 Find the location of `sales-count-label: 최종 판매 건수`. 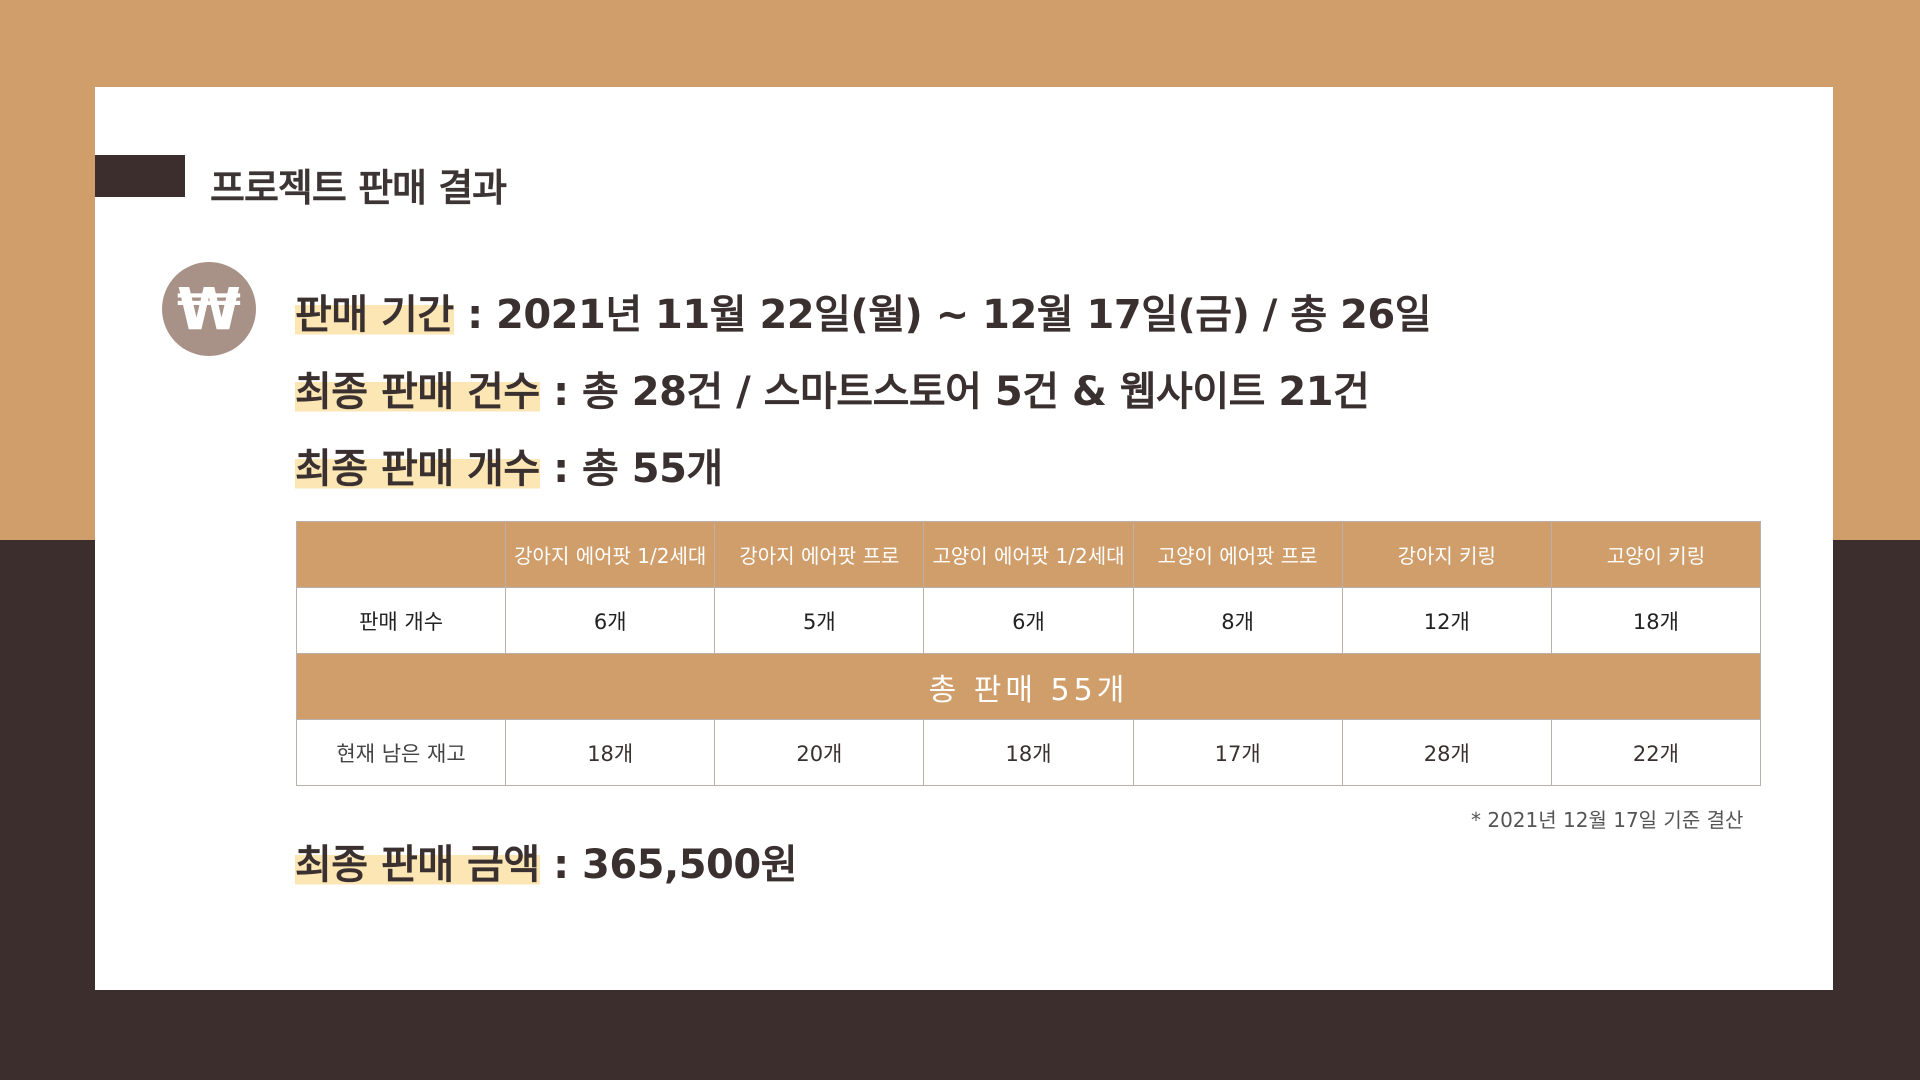

sales-count-label: 최종 판매 건수 is located at coordinates (417, 392).